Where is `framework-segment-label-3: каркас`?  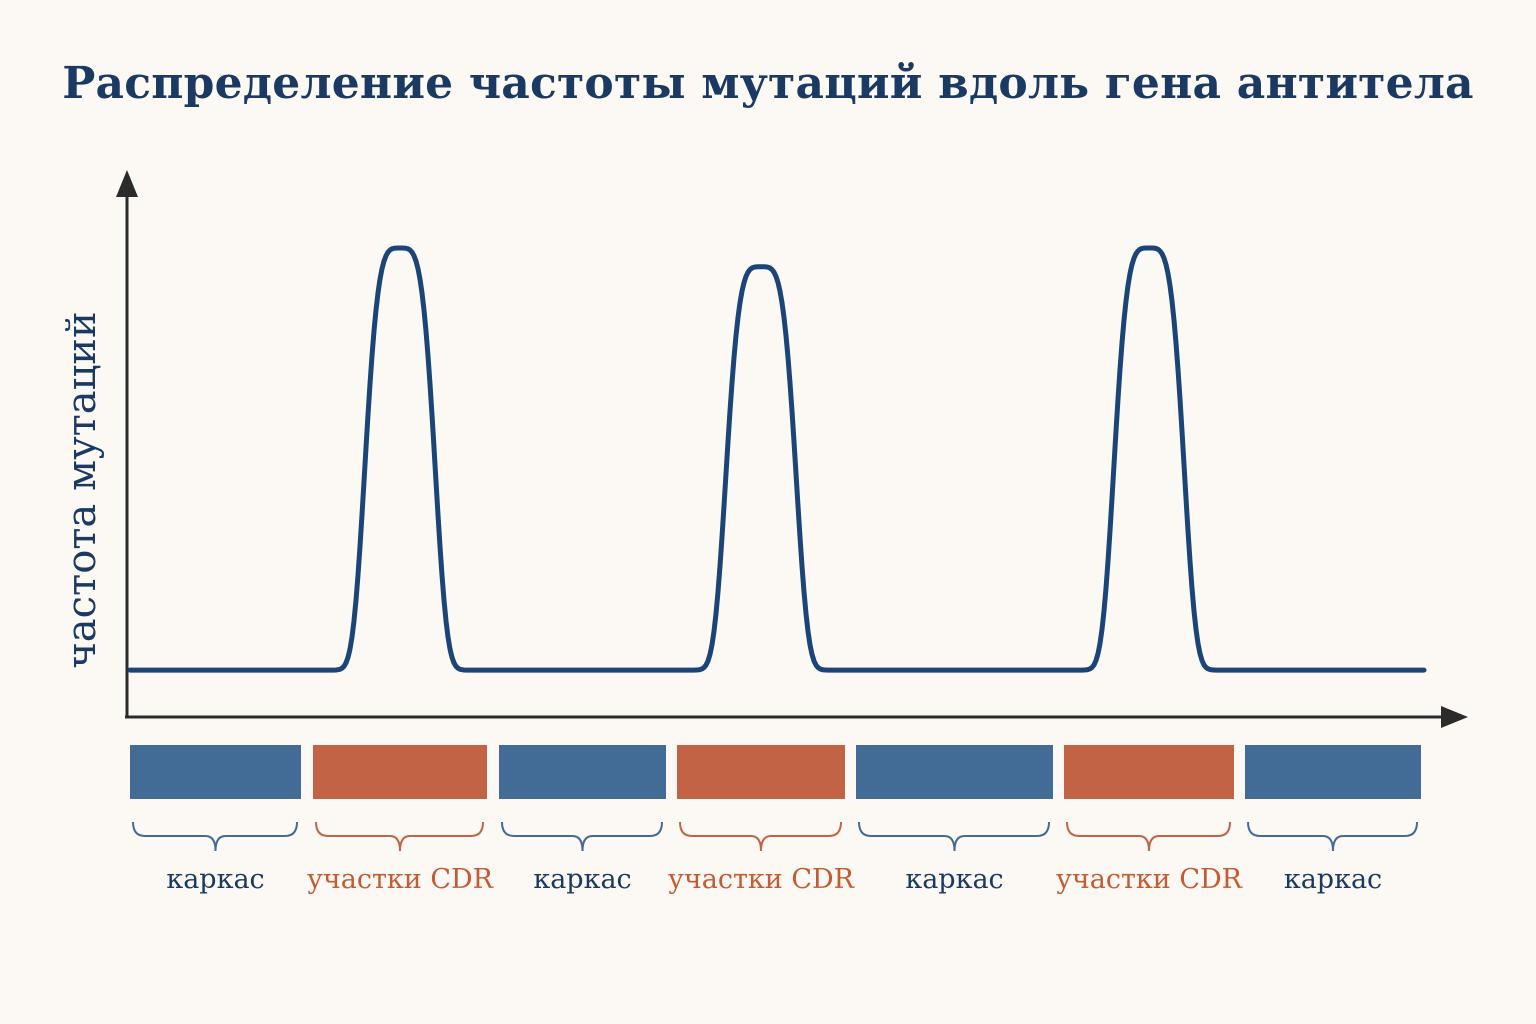 framework-segment-label-3: каркас is located at coordinates (582, 879).